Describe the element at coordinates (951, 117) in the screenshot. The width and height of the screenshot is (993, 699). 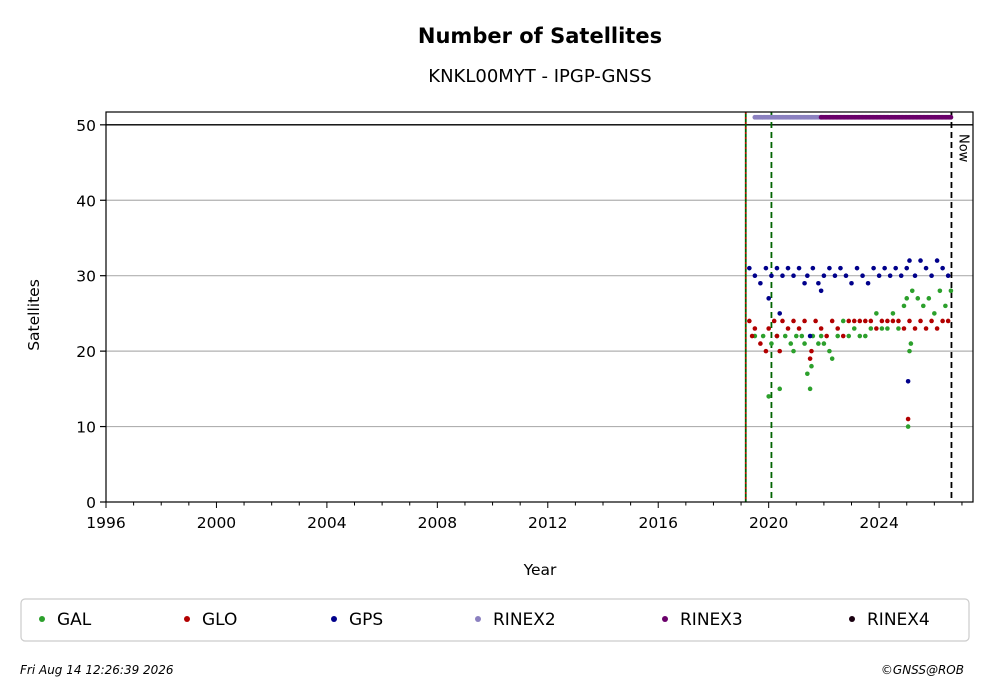
I see `rinex3-point` at that location.